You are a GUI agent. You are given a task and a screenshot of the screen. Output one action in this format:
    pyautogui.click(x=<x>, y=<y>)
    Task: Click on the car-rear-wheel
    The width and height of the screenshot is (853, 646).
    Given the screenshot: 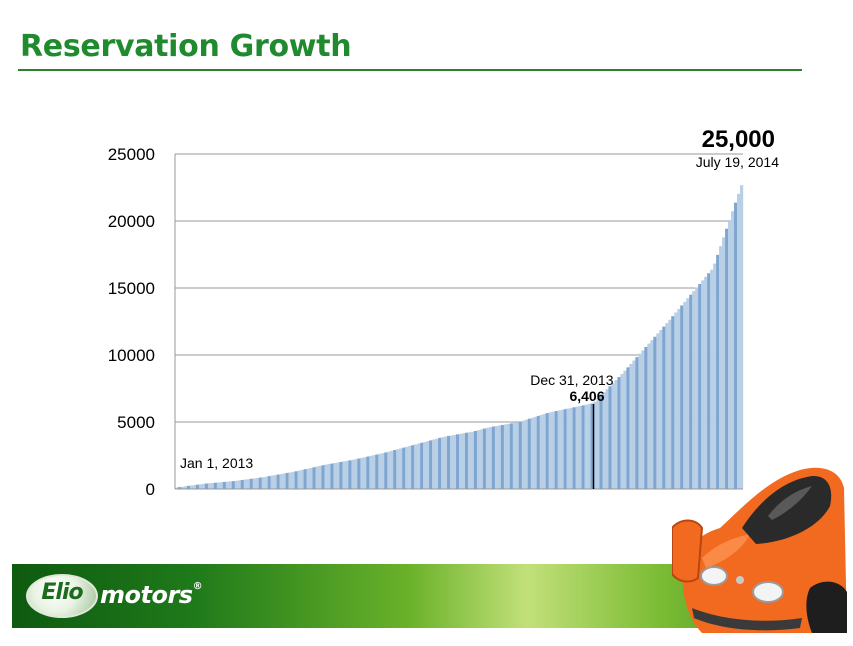 What is the action you would take?
    pyautogui.click(x=826, y=607)
    